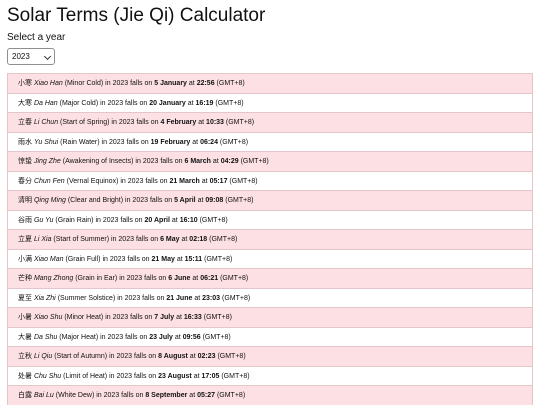 The image size is (540, 405). What do you see at coordinates (79, 337) in the screenshot?
I see `term-english: (Major Heat)` at bounding box center [79, 337].